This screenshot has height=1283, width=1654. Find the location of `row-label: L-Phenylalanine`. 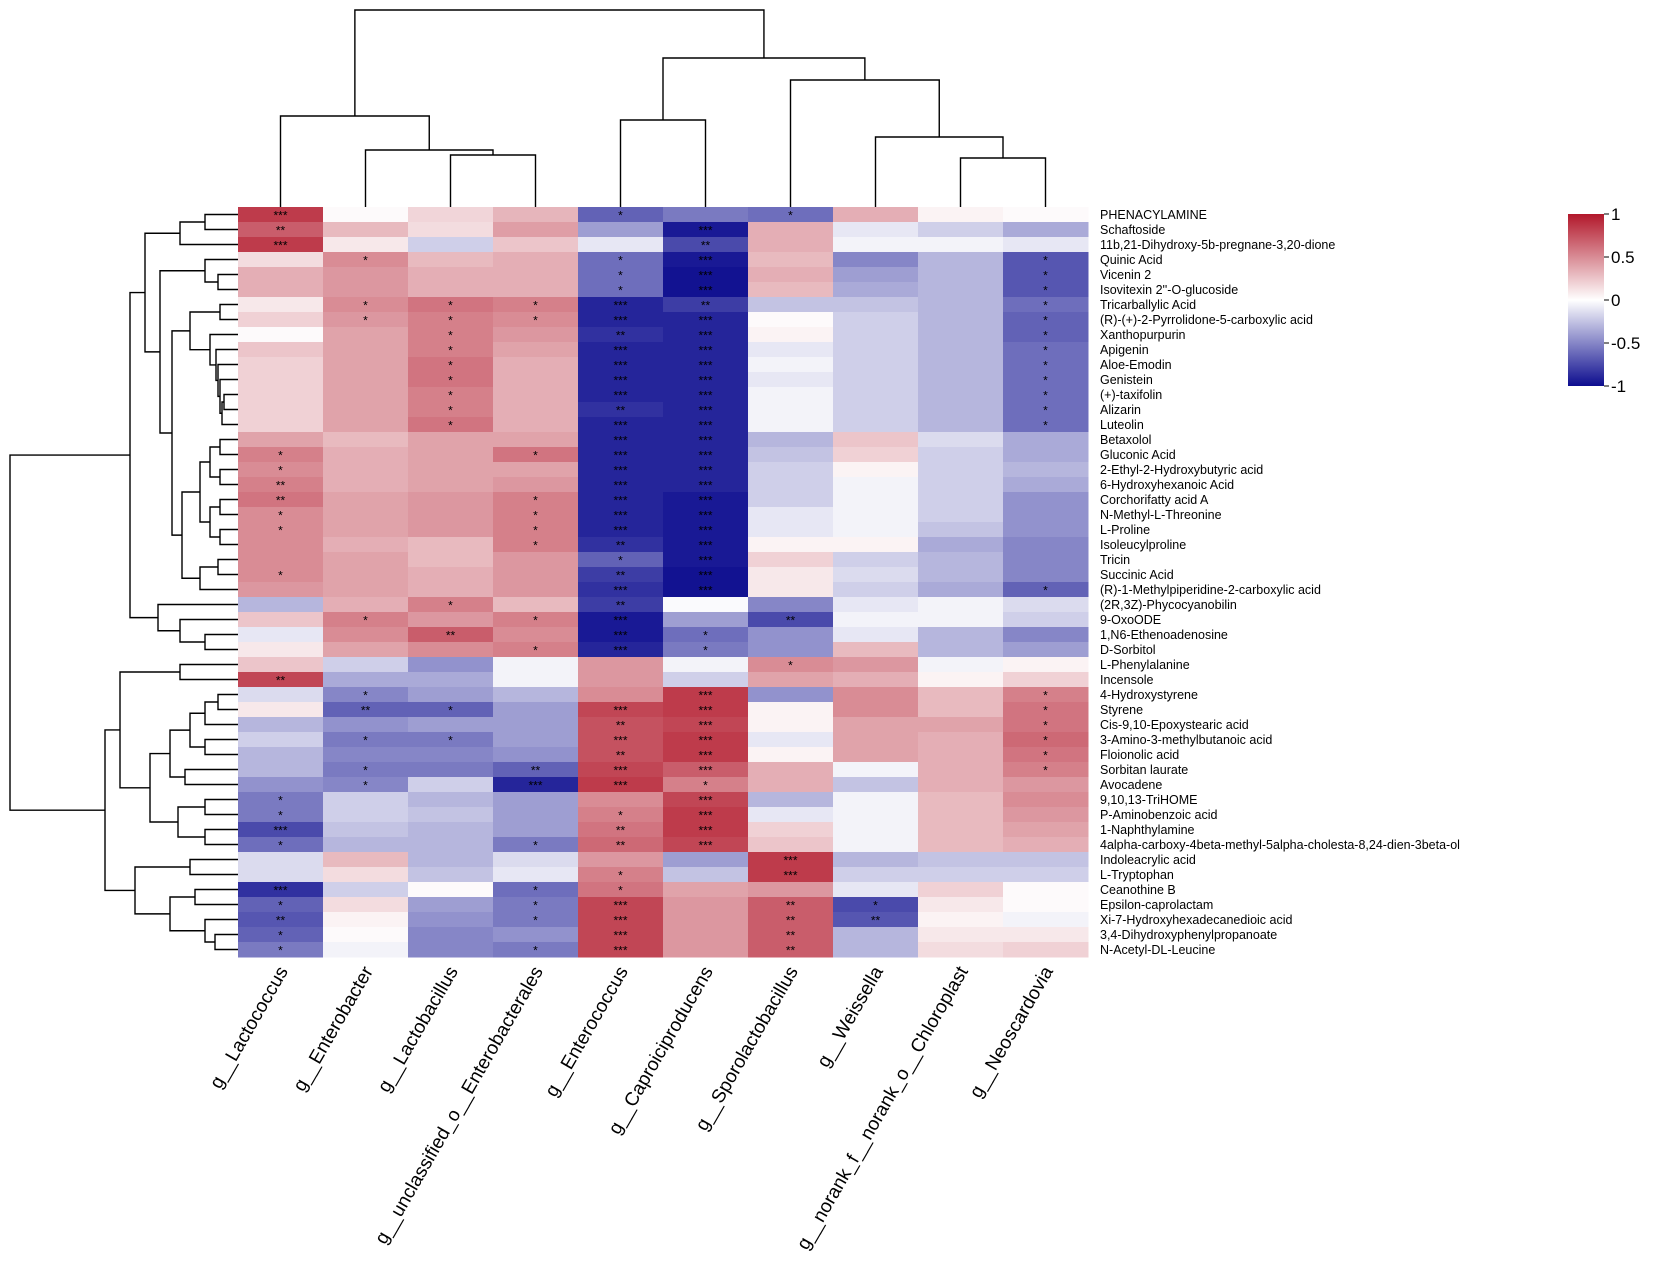

row-label: L-Phenylalanine is located at coordinates (1145, 665).